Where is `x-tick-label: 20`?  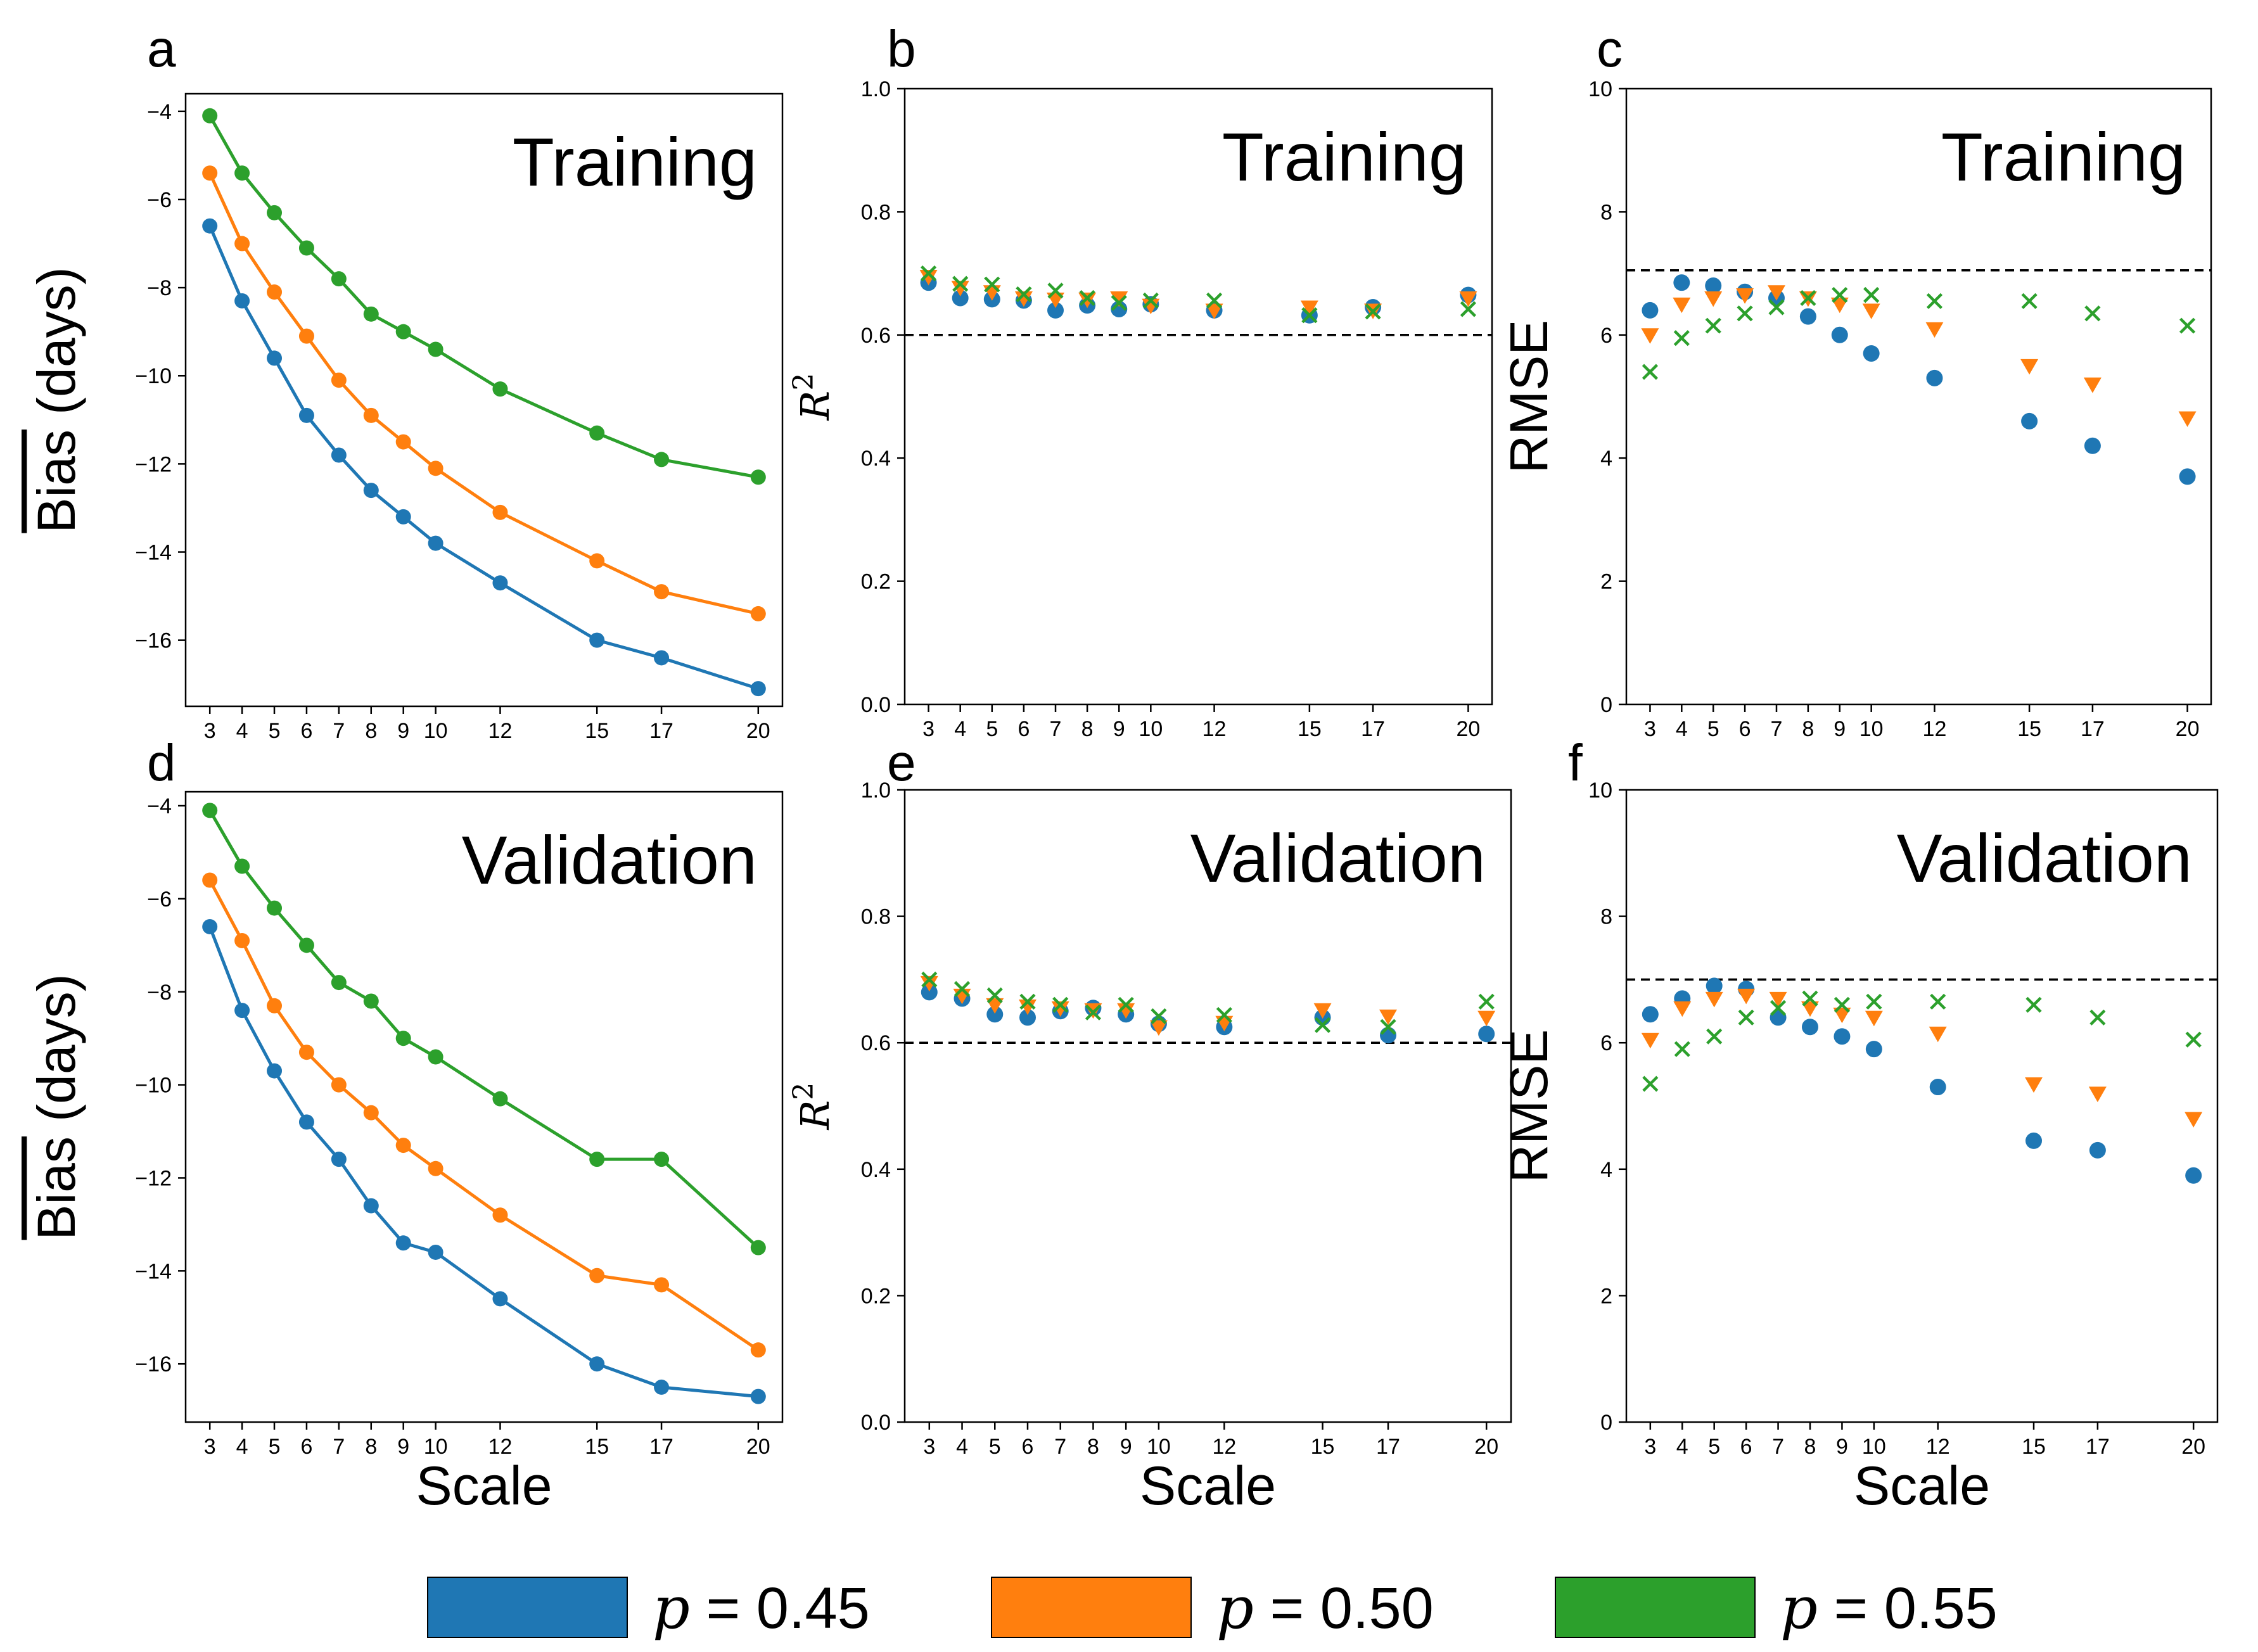
x-tick-label: 20 is located at coordinates (758, 731).